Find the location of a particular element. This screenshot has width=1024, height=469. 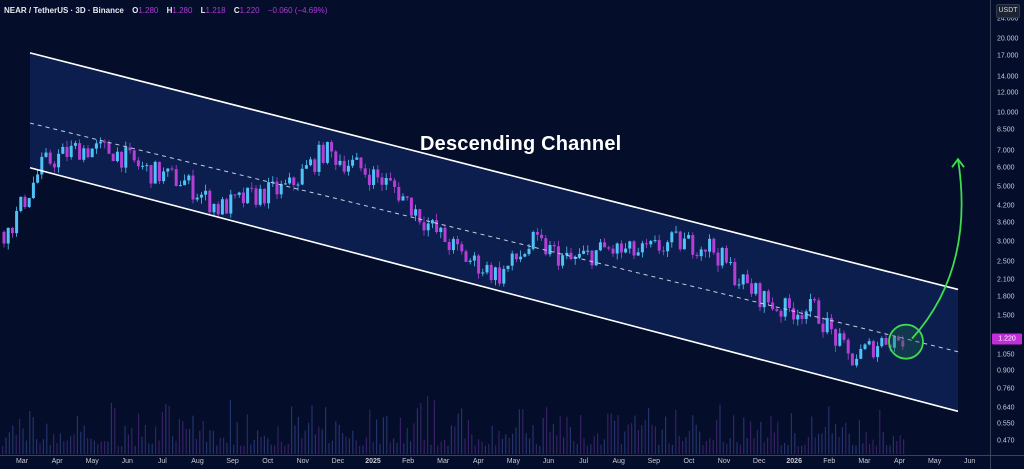

price-tick: 24.000 is located at coordinates (1008, 19).